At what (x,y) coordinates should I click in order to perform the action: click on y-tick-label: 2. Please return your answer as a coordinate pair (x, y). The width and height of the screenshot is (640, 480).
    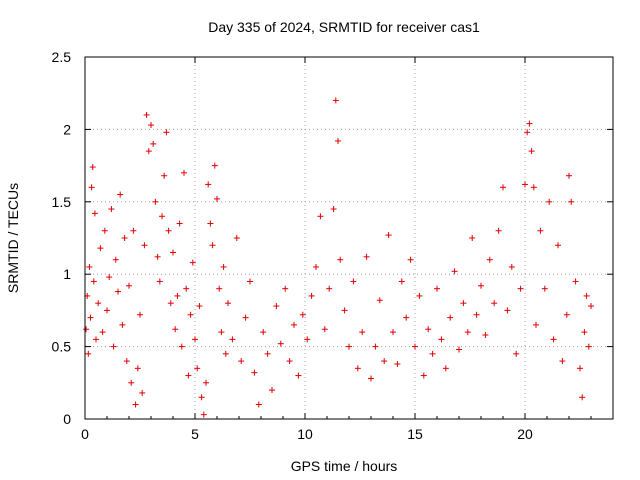
    Looking at the image, I should click on (67, 129).